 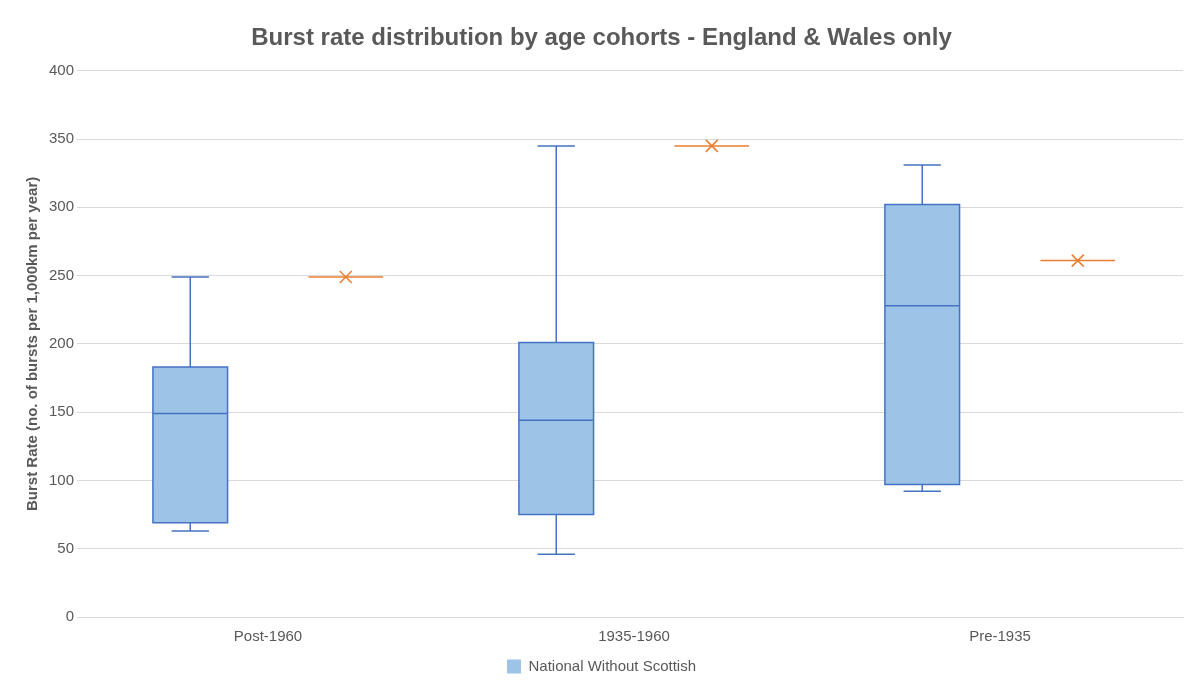 I want to click on x-tick-label: Post-1960, so click(x=268, y=636).